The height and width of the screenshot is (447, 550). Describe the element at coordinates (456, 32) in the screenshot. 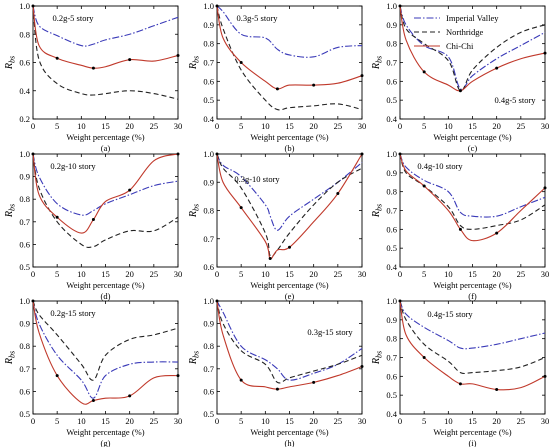

I see `legend: Imperial Valley Northridge Chi-Chi` at that location.